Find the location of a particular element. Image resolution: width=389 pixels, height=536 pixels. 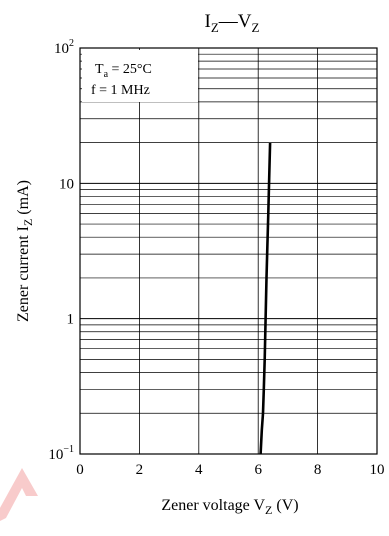

x-axis-label: Zener voltage VZ (V) is located at coordinates (229, 507).